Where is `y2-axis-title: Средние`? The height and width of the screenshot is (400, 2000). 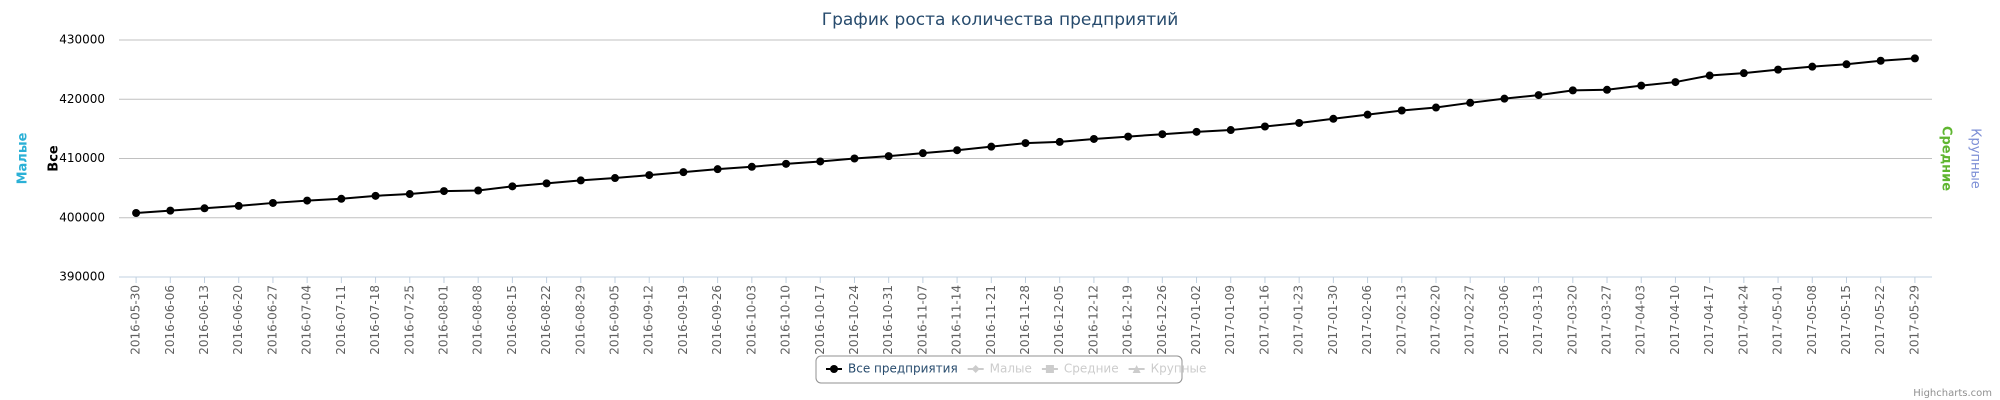
y2-axis-title: Средние is located at coordinates (1946, 158).